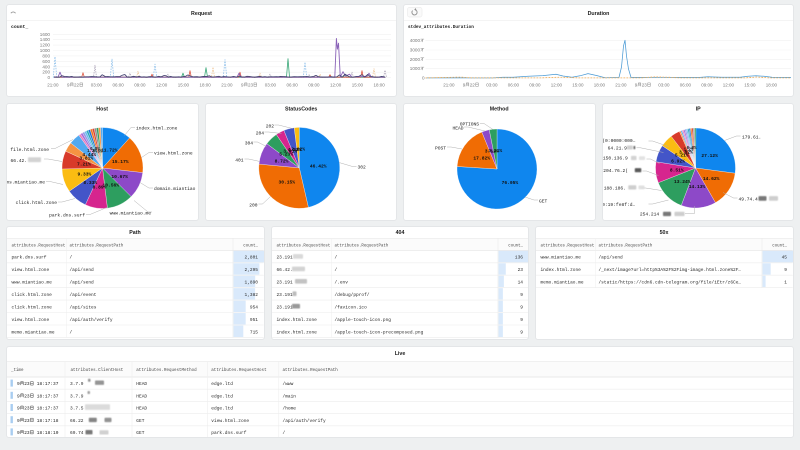 The image size is (800, 450). Describe the element at coordinates (286, 154) in the screenshot. I see `svg-text: 5.23%` at that location.